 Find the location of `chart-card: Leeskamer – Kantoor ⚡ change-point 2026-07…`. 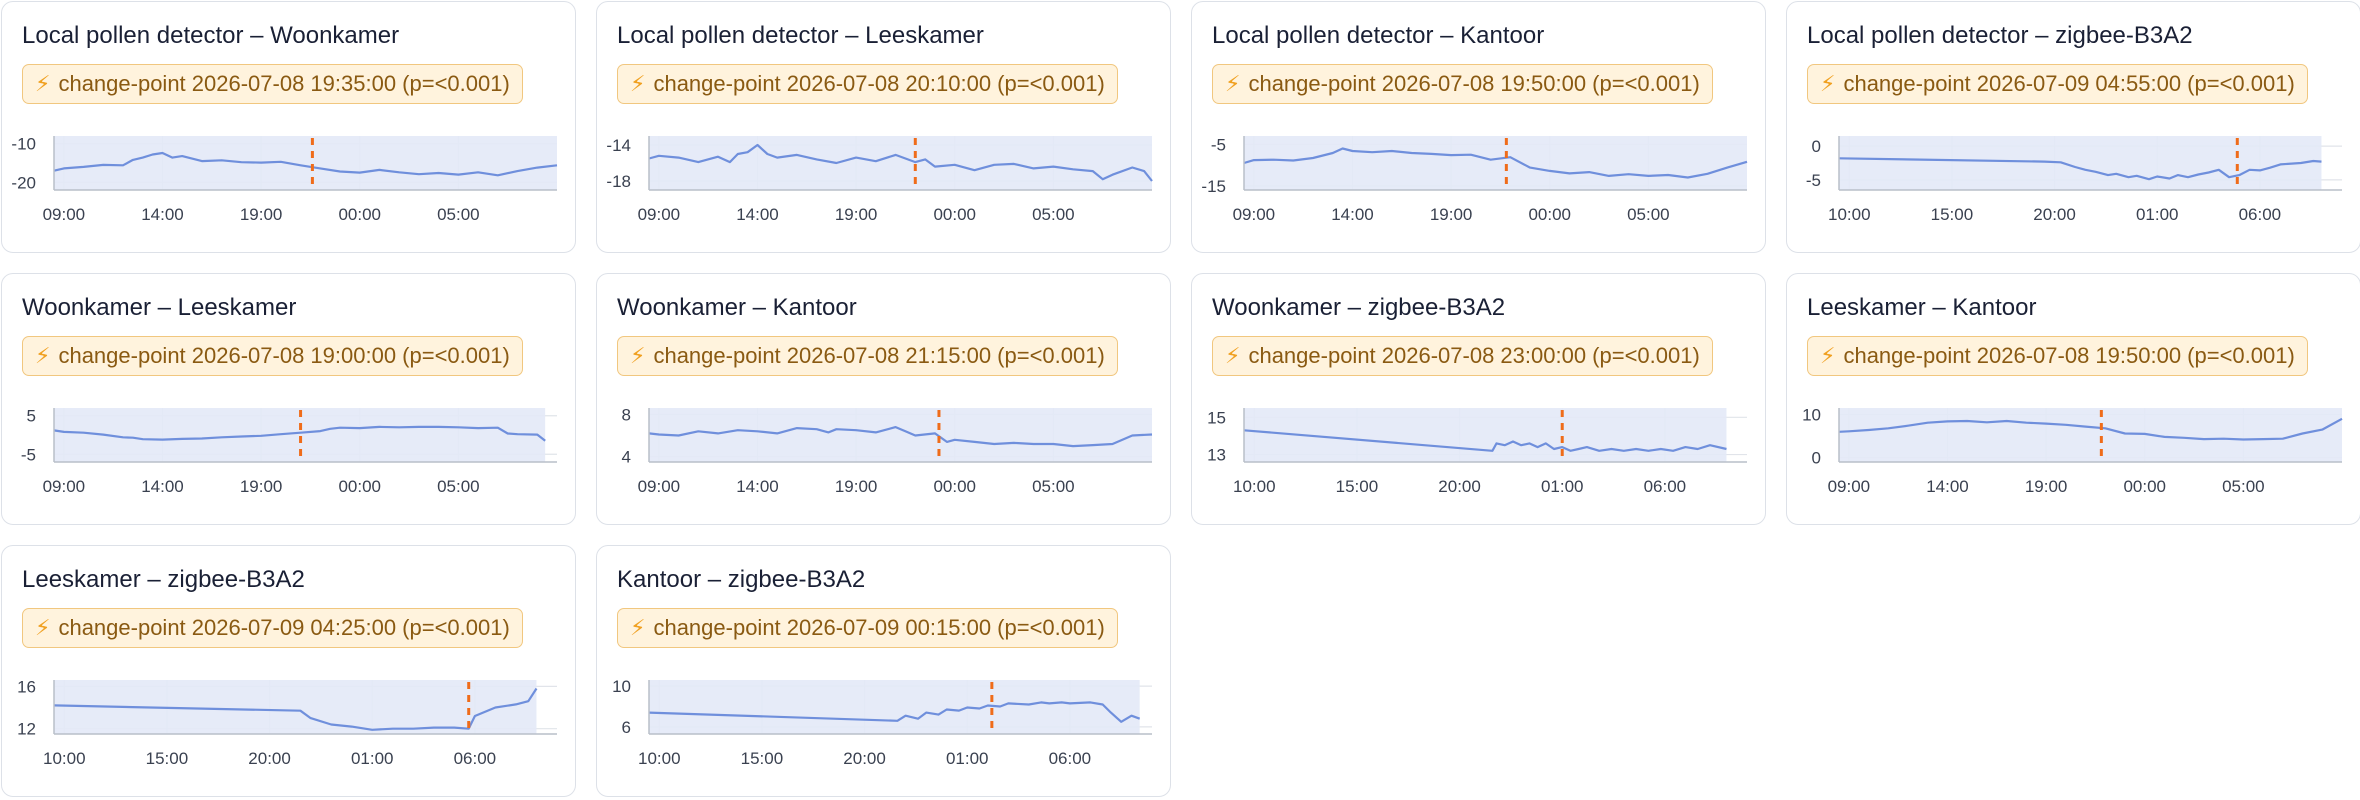

chart-card: Leeskamer – Kantoor ⚡ change-point 2026-07… is located at coordinates (2073, 399).